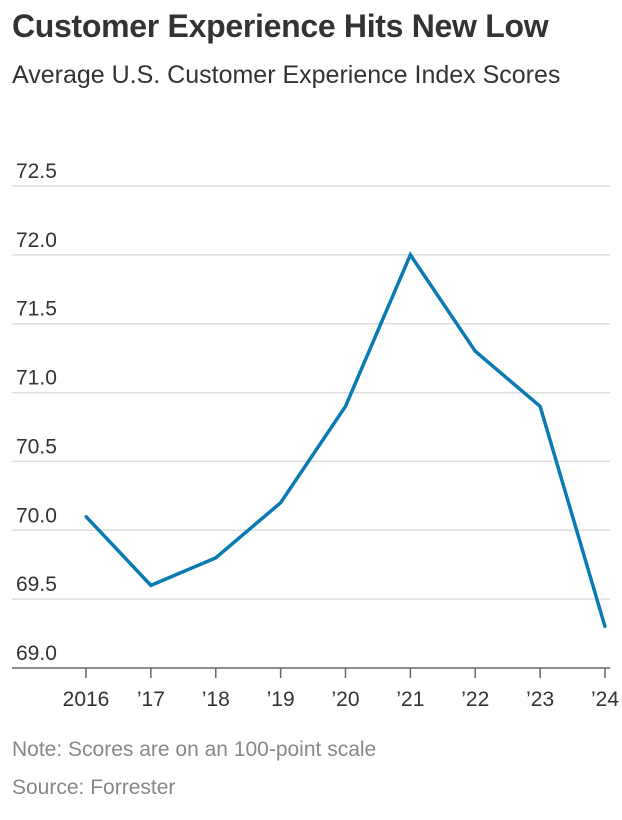 This screenshot has width=622, height=820. Describe the element at coordinates (36, 446) in the screenshot. I see `y-tick-label: 70.5` at that location.